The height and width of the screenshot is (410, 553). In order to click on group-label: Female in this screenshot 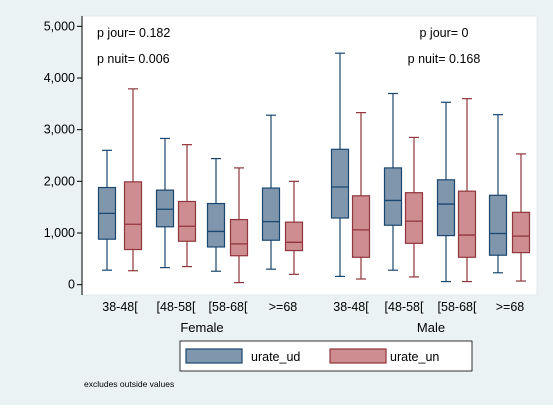, I will do `click(201, 327)`.